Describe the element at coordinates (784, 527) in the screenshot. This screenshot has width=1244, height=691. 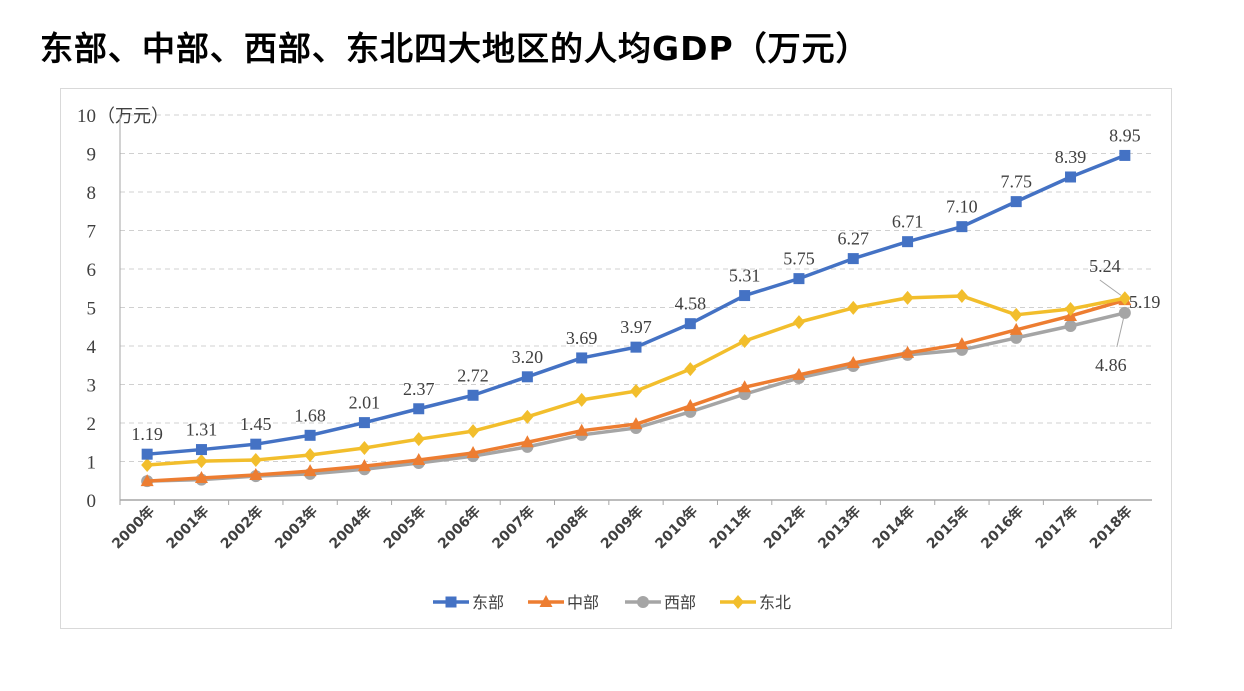
I see `x-tick-label: 2012年` at that location.